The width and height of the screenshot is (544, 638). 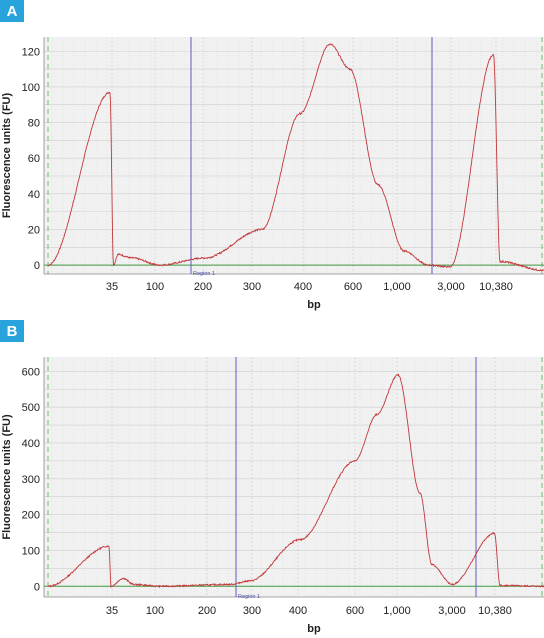 I want to click on y-tick-label: 600, so click(x=31, y=372).